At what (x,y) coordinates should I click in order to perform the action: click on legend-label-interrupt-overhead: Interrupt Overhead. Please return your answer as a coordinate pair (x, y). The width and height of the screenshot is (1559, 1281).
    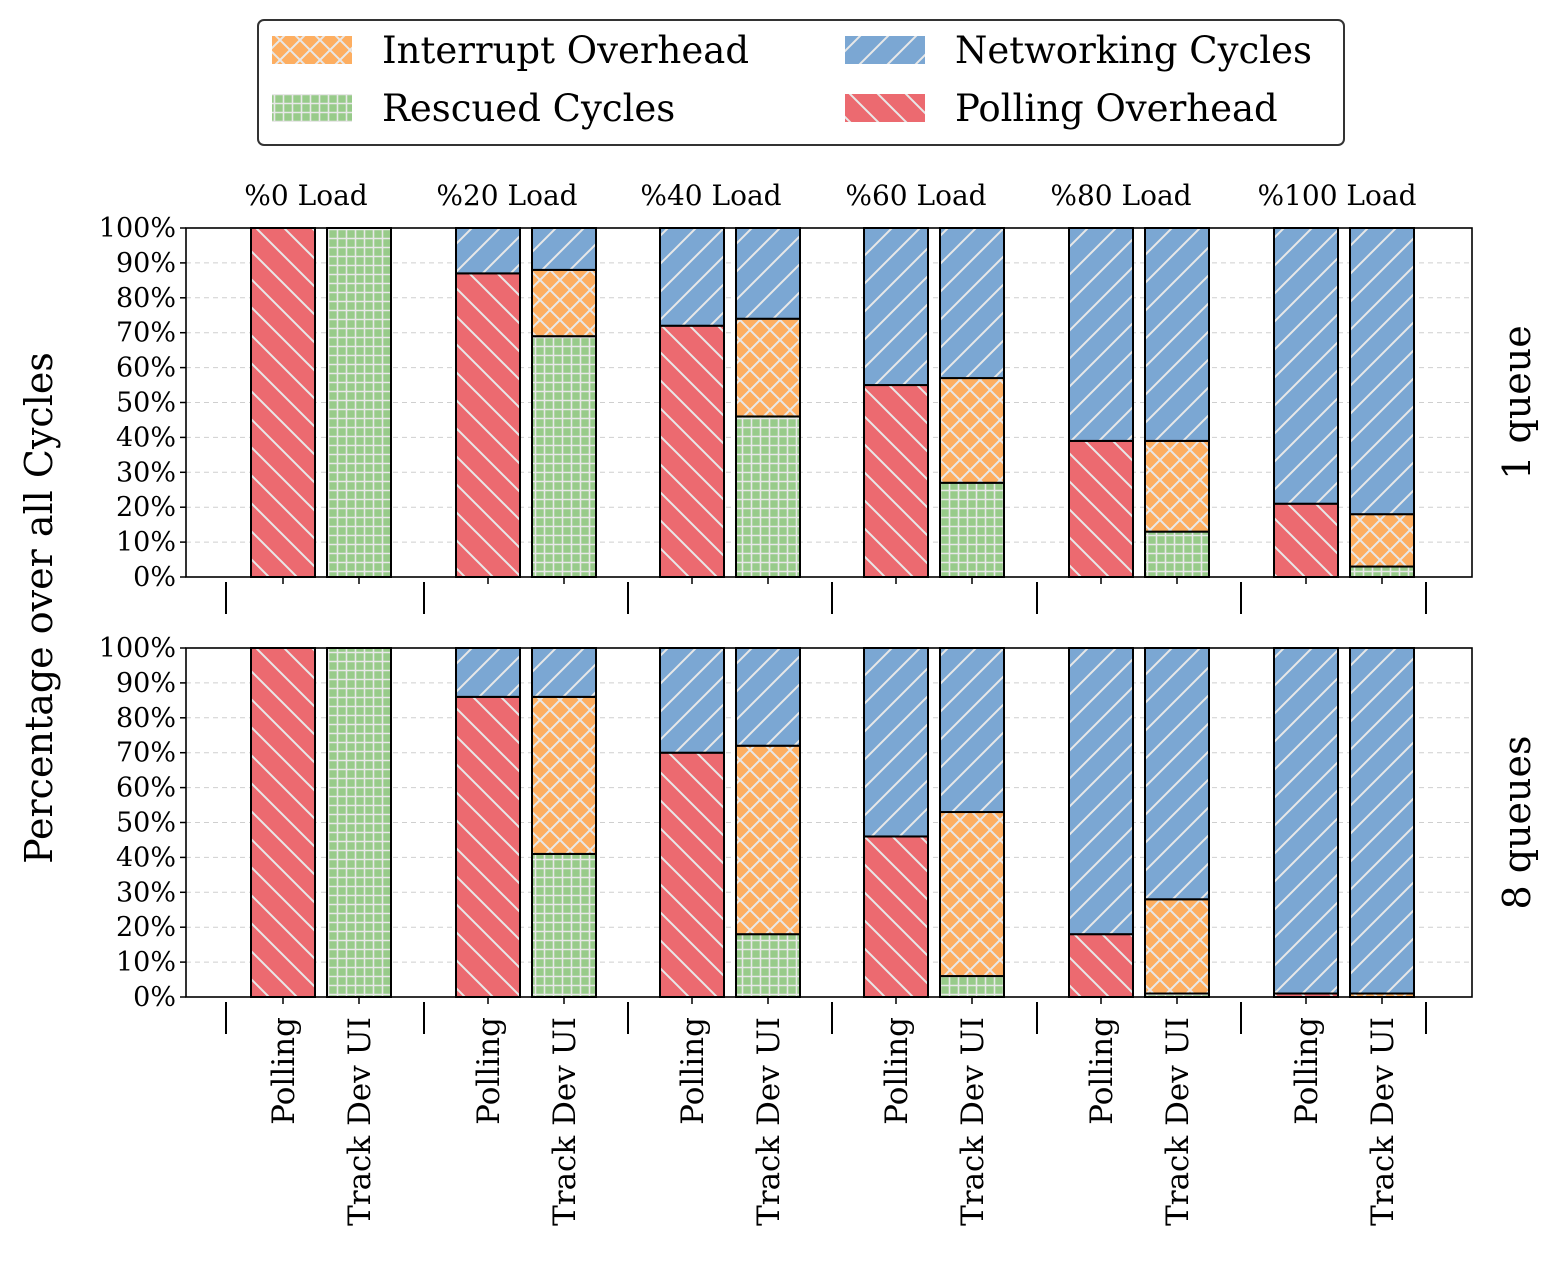
    Looking at the image, I should click on (565, 50).